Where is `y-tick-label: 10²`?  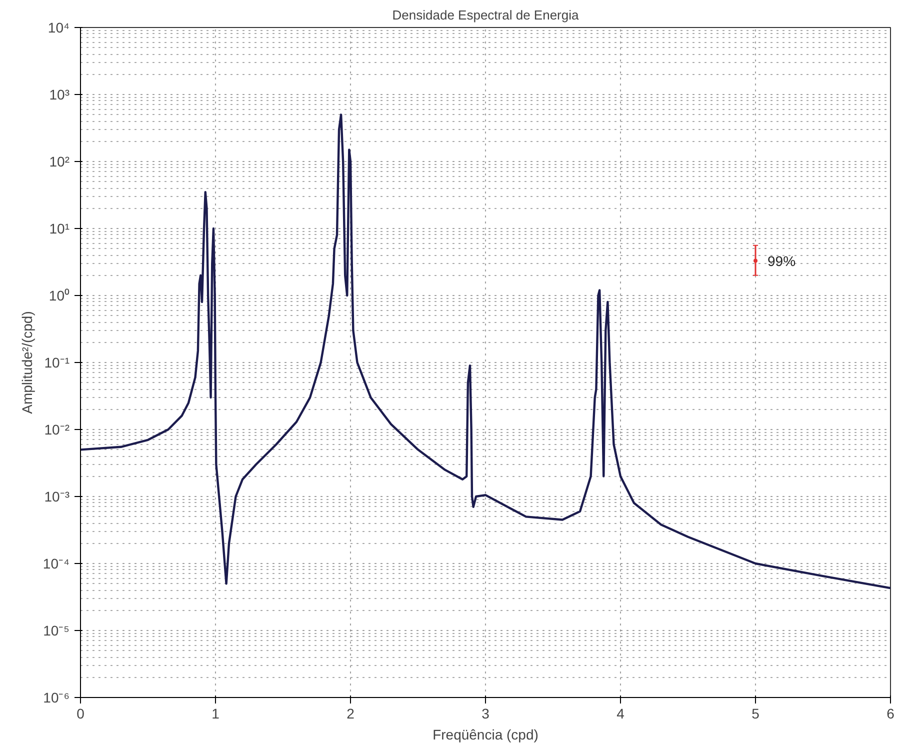
y-tick-label: 10² is located at coordinates (59, 162).